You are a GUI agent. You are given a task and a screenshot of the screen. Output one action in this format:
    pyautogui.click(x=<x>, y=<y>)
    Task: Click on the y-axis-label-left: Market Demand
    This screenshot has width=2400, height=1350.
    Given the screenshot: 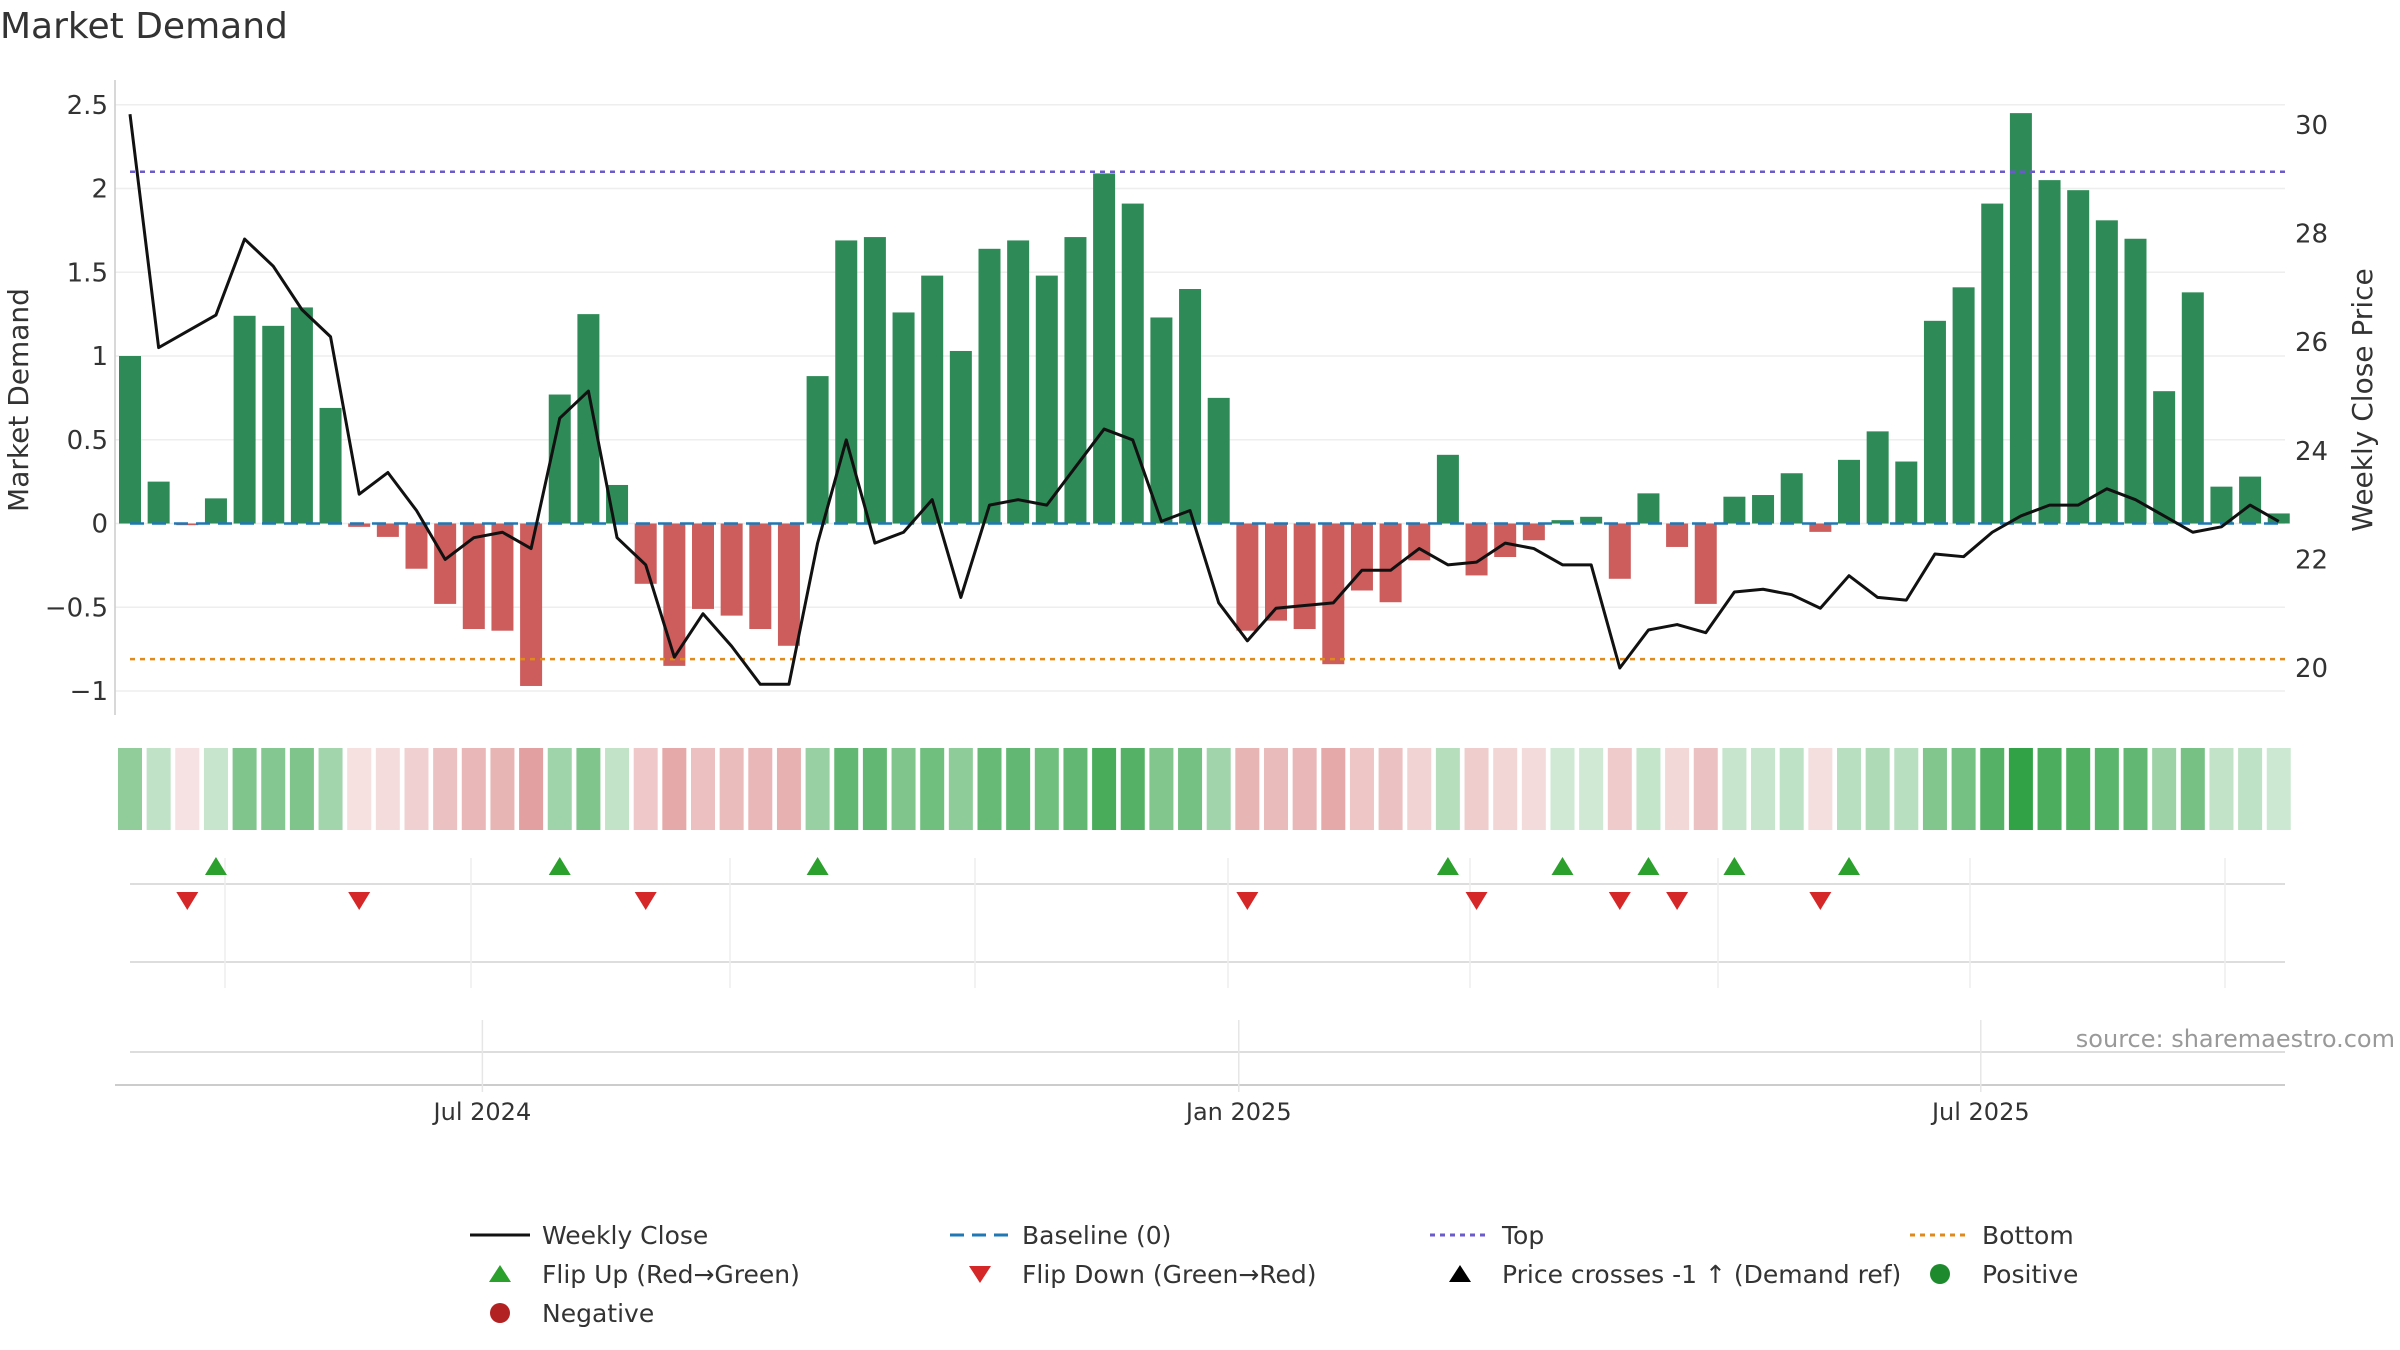 What is the action you would take?
    pyautogui.click(x=18, y=400)
    